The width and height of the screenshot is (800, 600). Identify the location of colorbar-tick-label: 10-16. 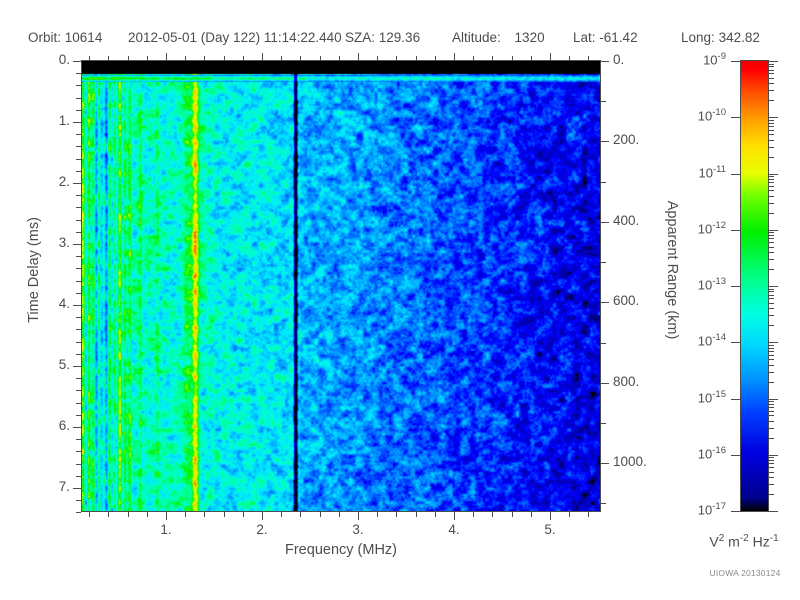
(712, 453).